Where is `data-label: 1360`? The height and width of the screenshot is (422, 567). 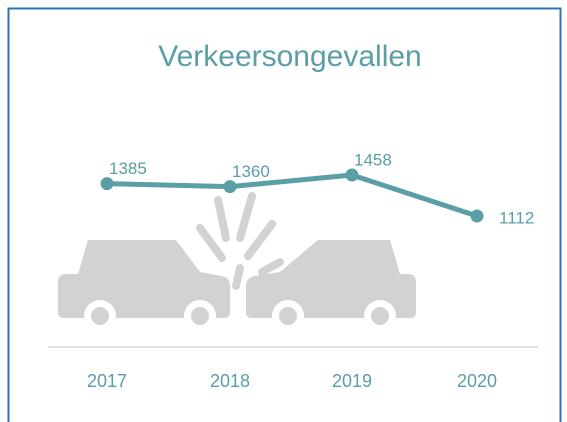
data-label: 1360 is located at coordinates (251, 171).